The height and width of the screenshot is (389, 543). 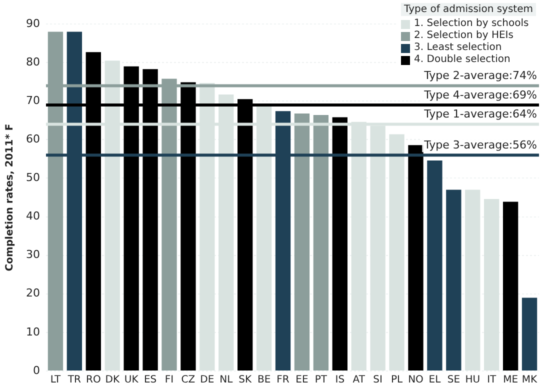 I want to click on x-tick-label: NL, so click(x=227, y=380).